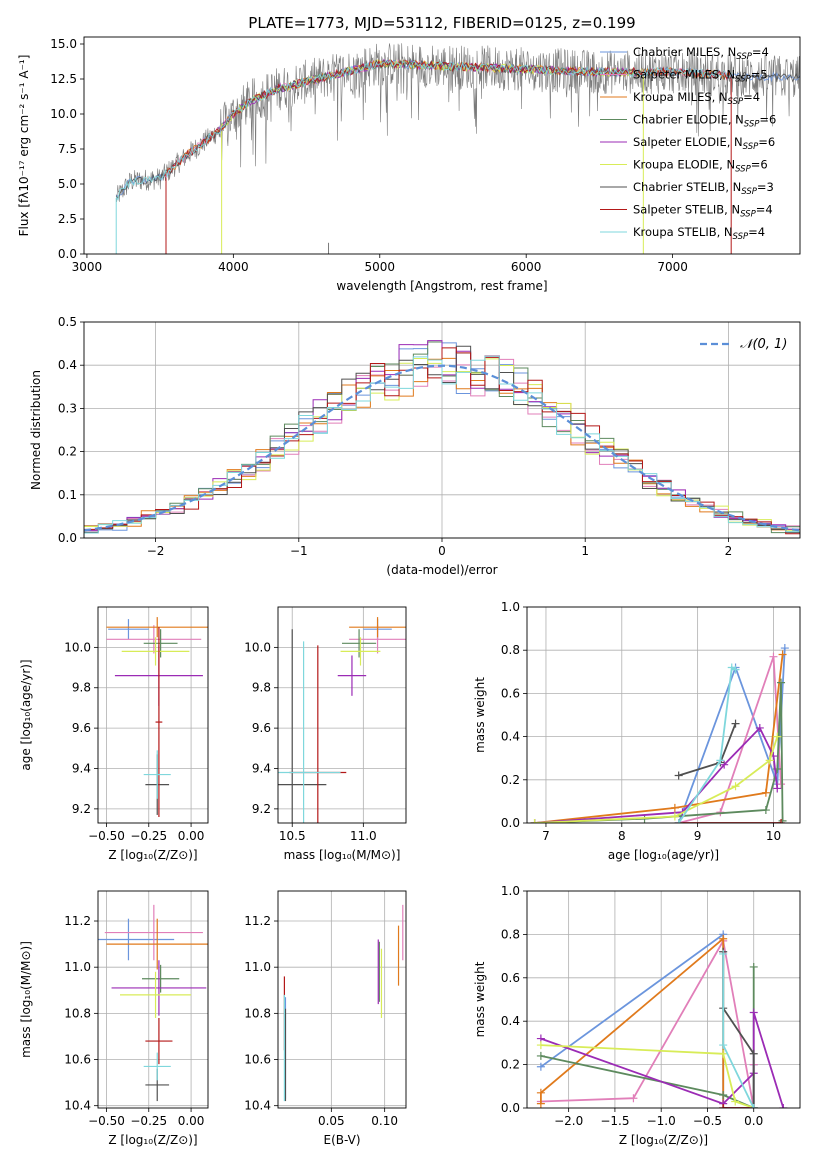 The height and width of the screenshot is (1170, 819). Describe the element at coordinates (773, 836) in the screenshot. I see `x-tick-label: 10` at that location.